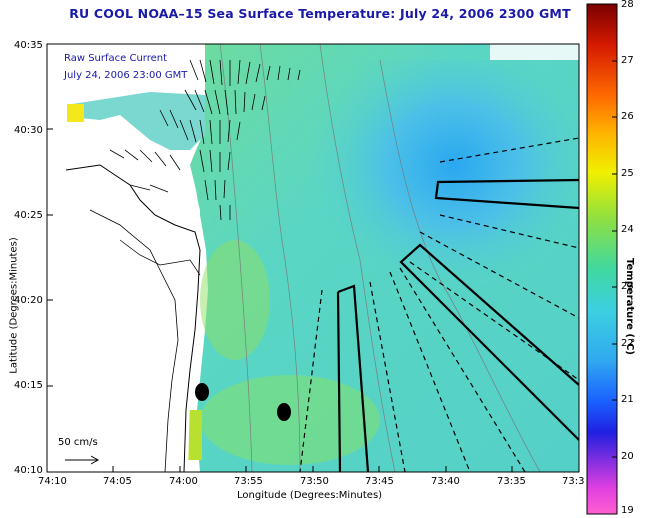  I want to click on x-axis-label: Longitude (Degrees:Minutes), so click(310, 495).